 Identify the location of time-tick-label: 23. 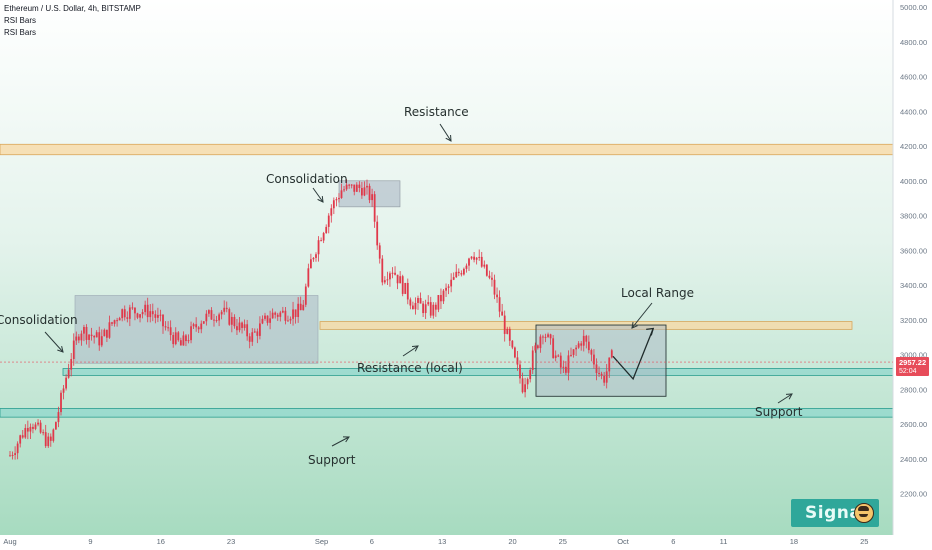
(231, 541).